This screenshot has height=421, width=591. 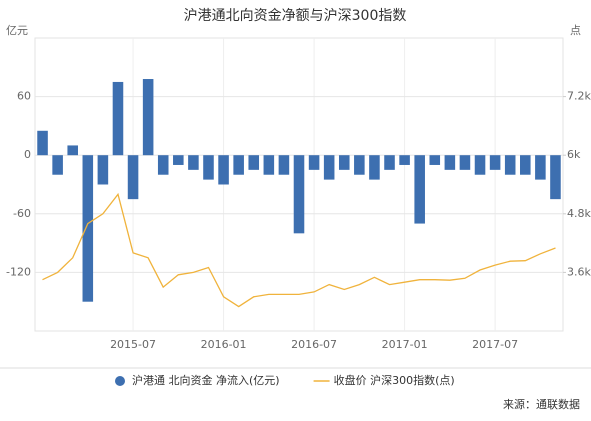 What do you see at coordinates (22, 213) in the screenshot?
I see `y-tick-label: -60` at bounding box center [22, 213].